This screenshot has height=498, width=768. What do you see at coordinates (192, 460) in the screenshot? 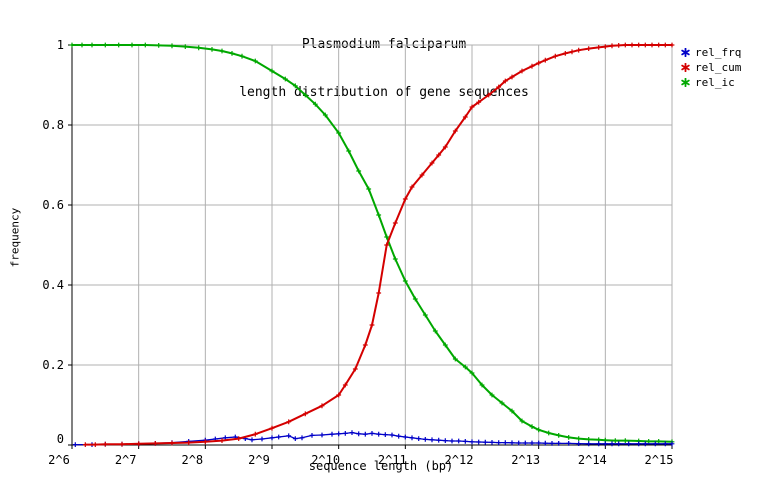
I see `x-tick-label: 2^8` at bounding box center [192, 460].